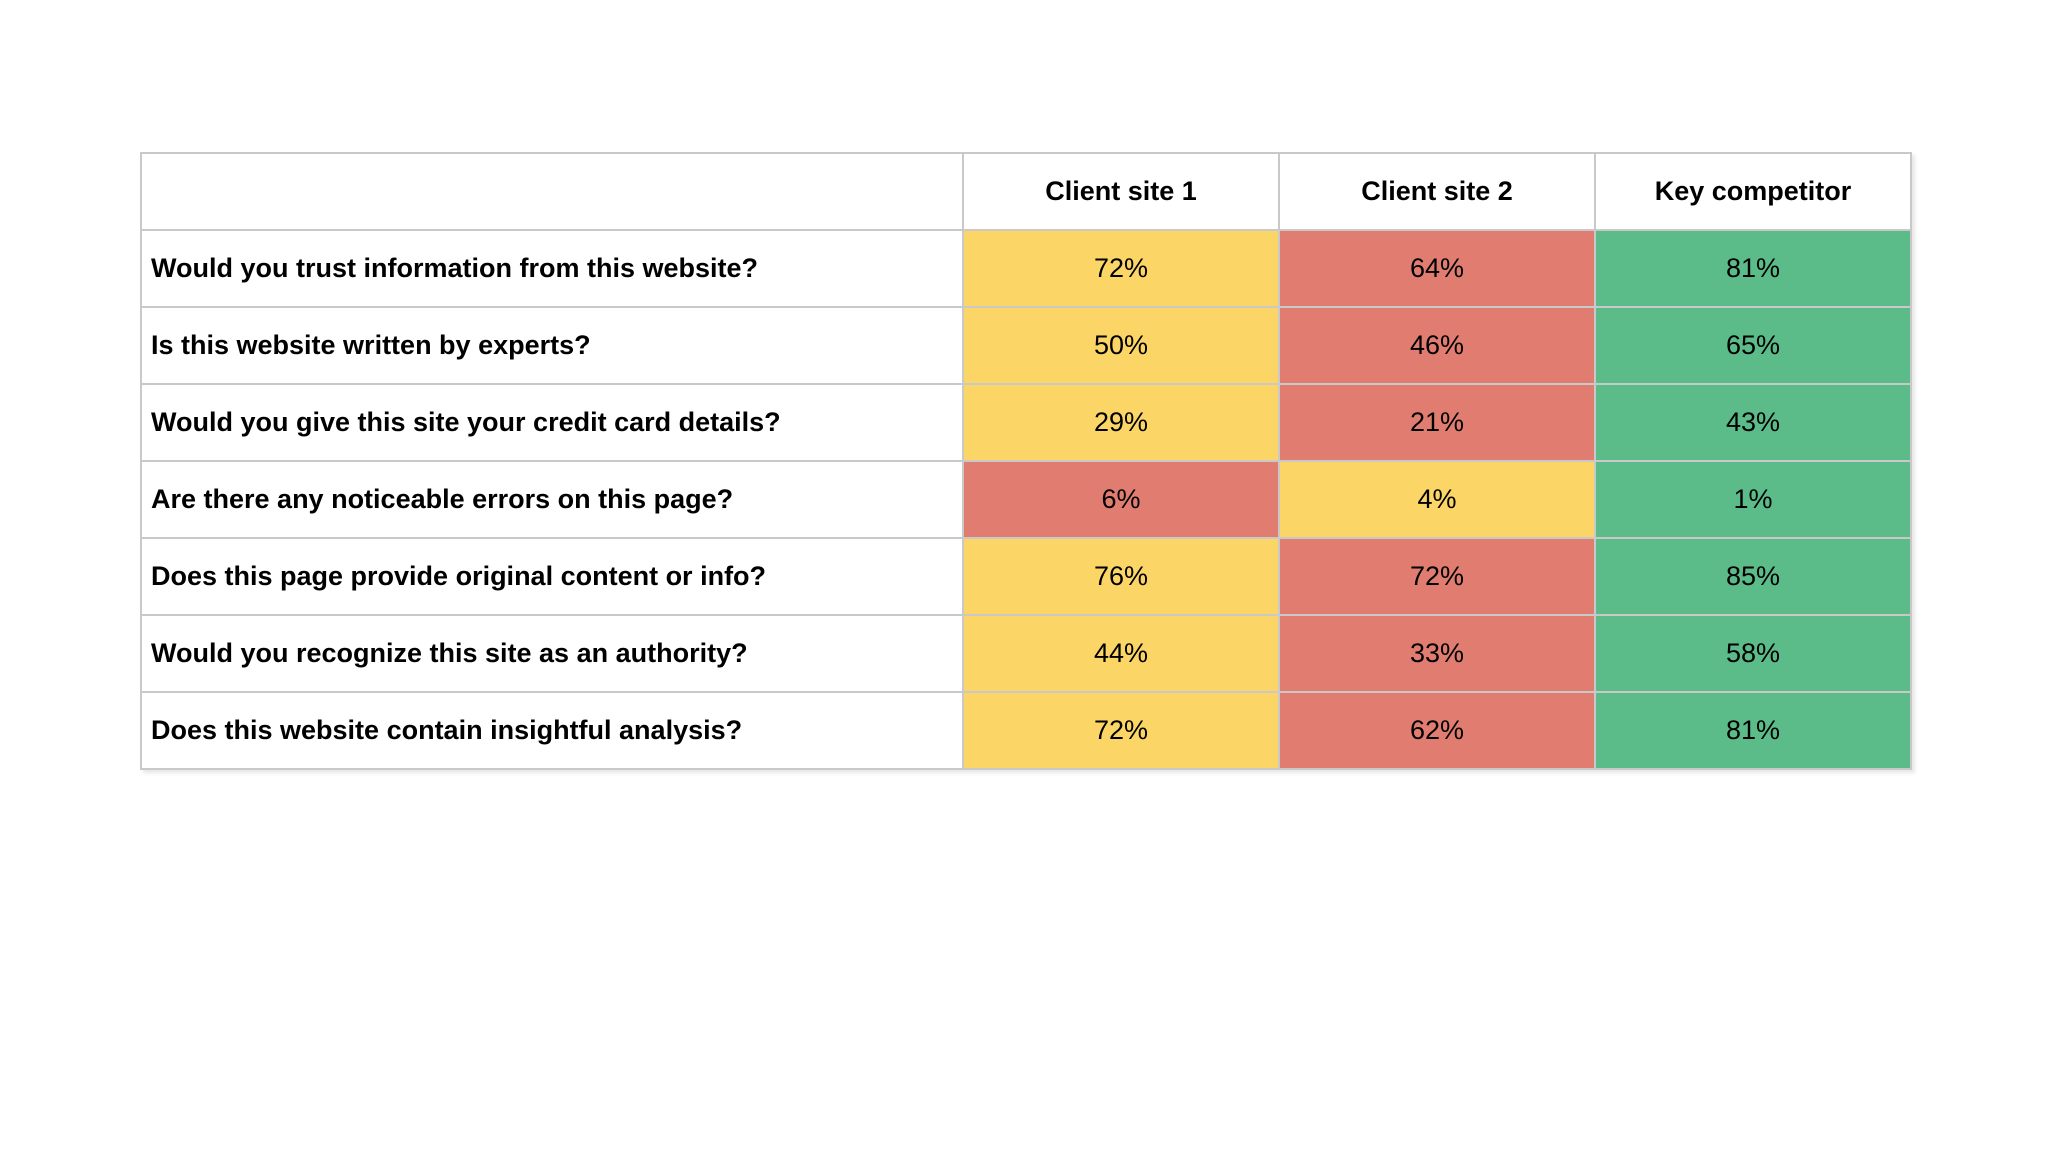  Describe the element at coordinates (552, 345) in the screenshot. I see `question-cell: Is this website written by experts?` at that location.